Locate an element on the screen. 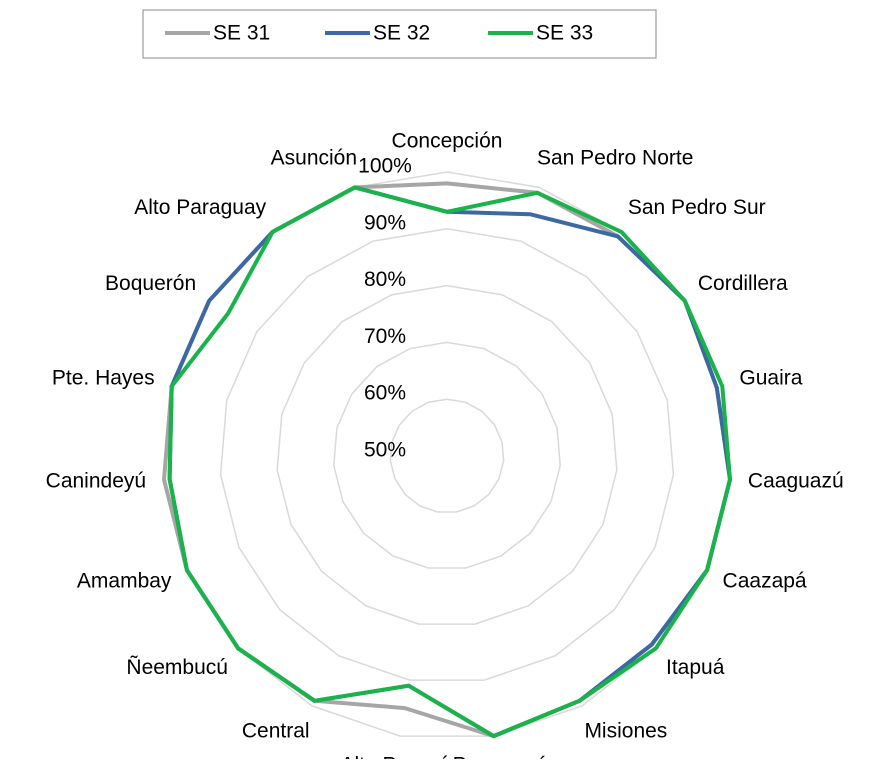 The width and height of the screenshot is (879, 764). r-tick-label: 60% is located at coordinates (385, 393).